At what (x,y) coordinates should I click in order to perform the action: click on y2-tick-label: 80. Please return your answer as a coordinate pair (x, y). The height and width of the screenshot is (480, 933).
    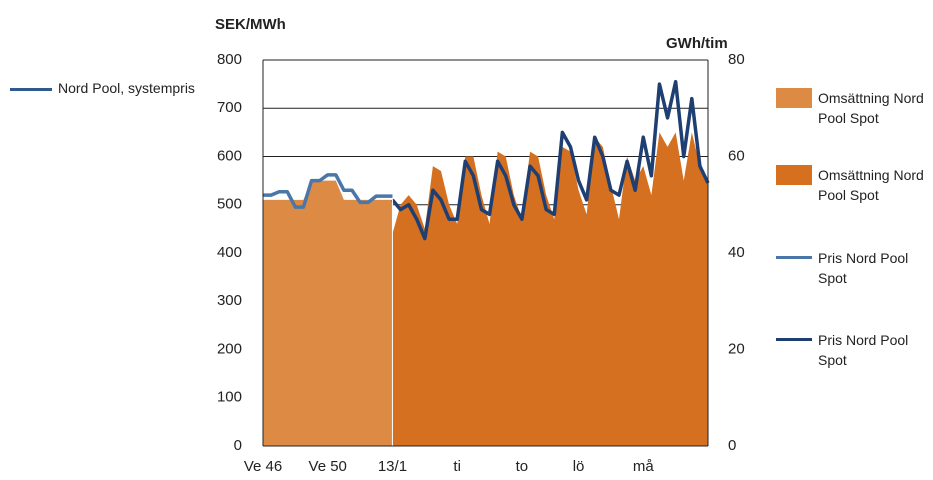
    Looking at the image, I should click on (736, 59).